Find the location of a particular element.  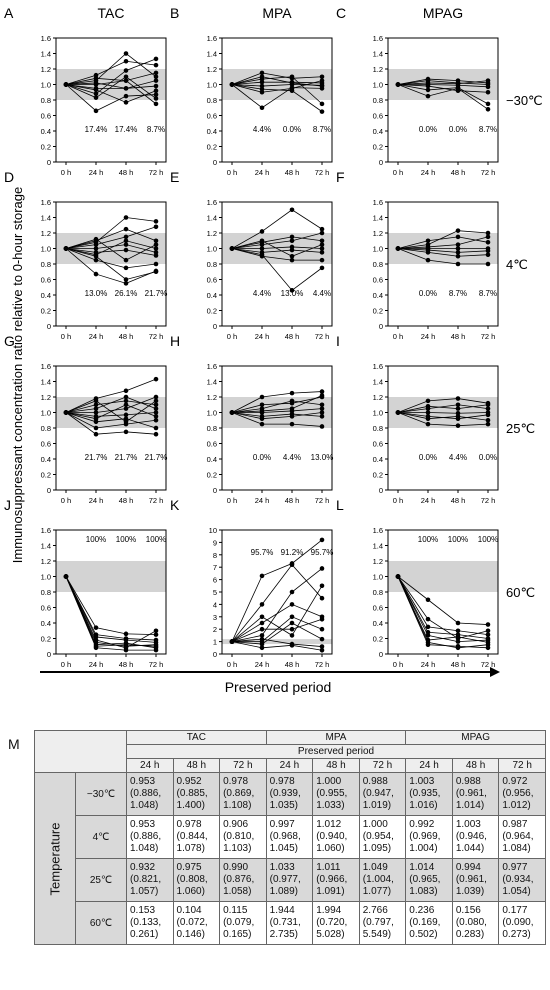

table-cell: 1.012 (0.940, 1.060) is located at coordinates (336, 837).